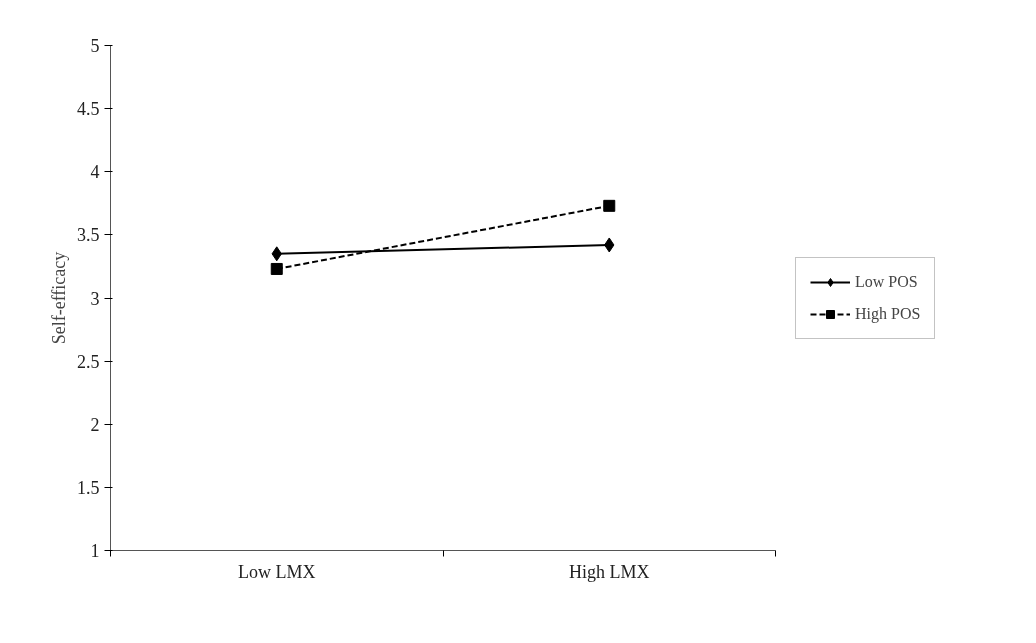  I want to click on y-axis-title: Self-efficacy, so click(59, 298).